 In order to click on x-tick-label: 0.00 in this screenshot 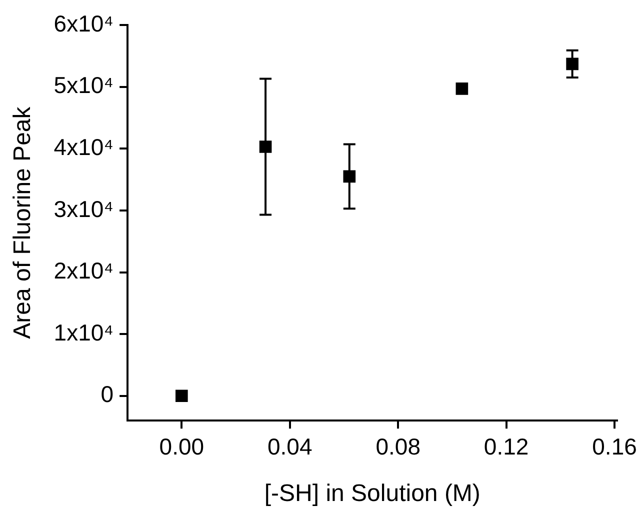, I will do `click(181, 447)`.